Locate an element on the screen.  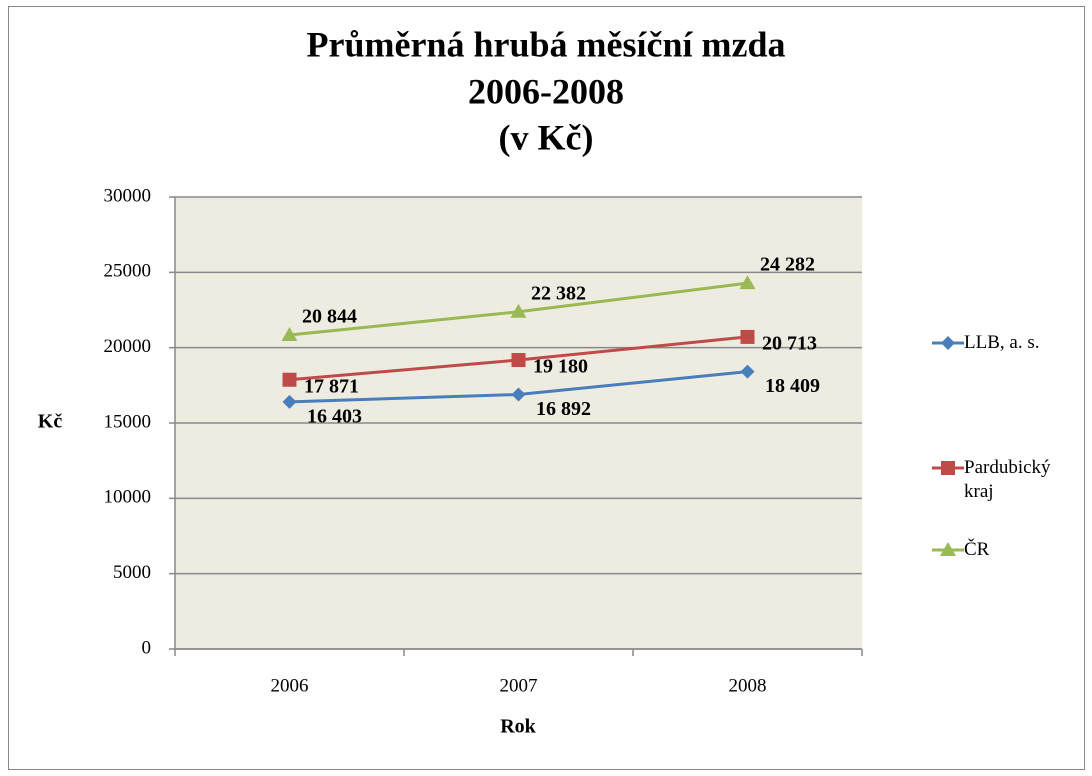
y-axis-label: Kč is located at coordinates (50, 422).